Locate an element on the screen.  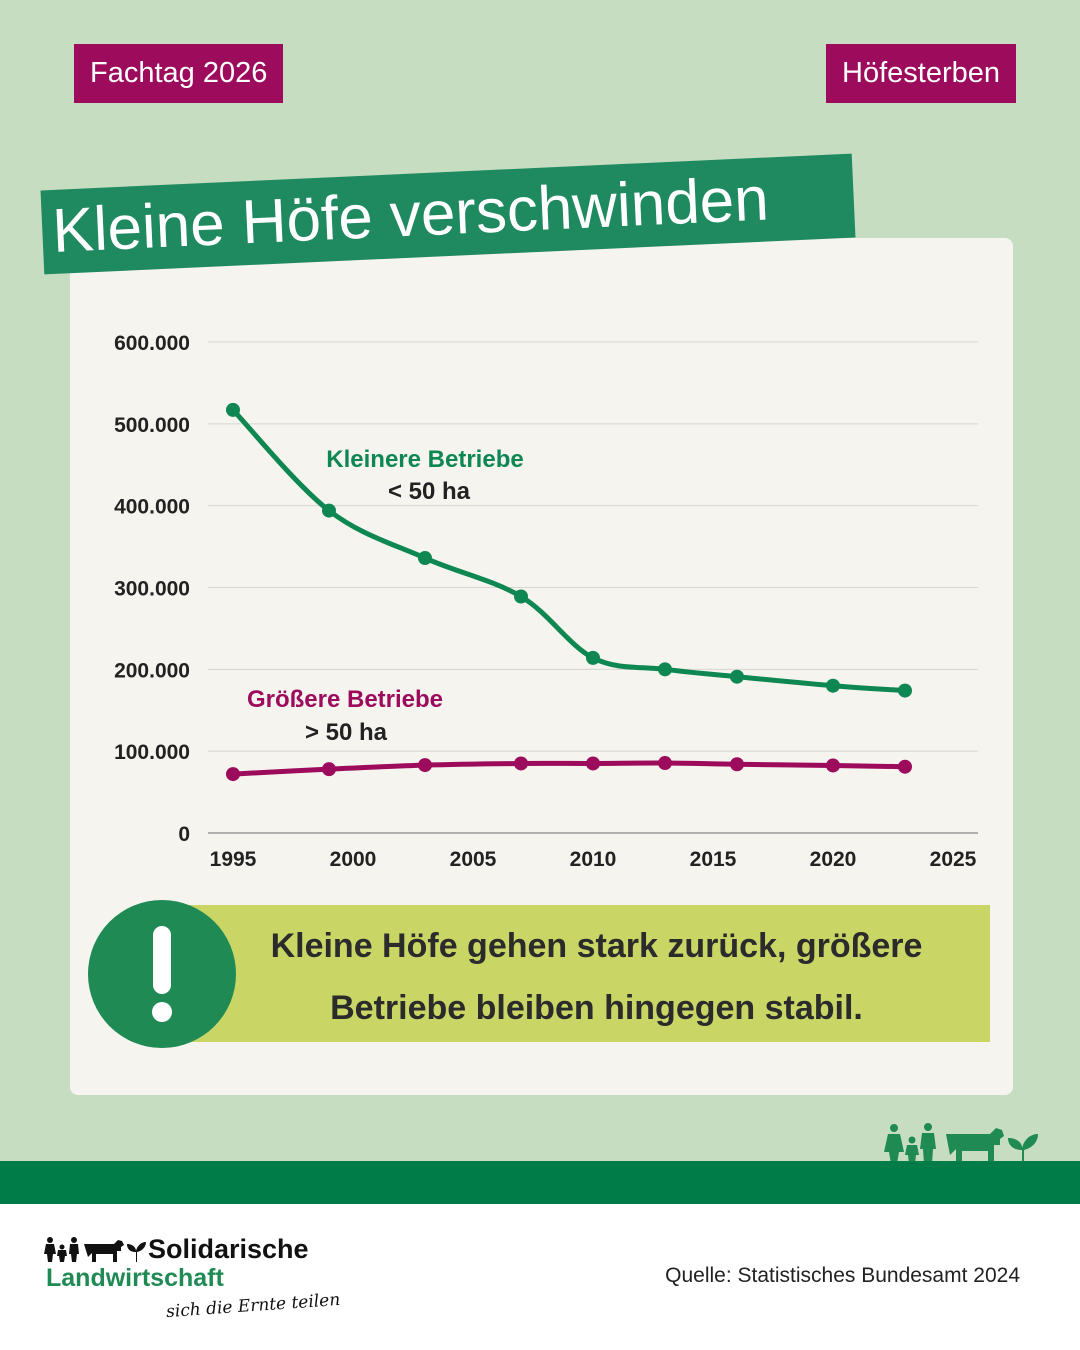
family-cow-icon is located at coordinates (95, 1249).